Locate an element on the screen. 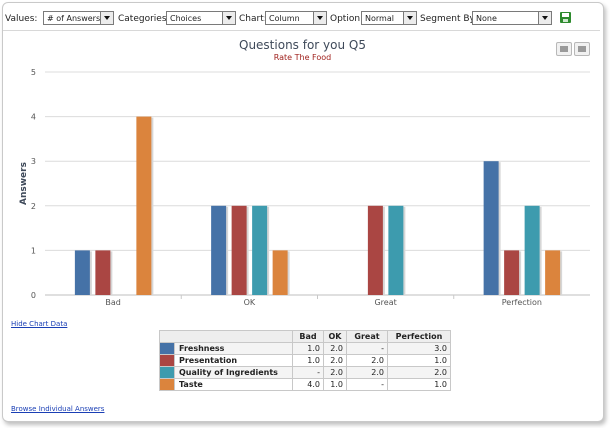 This screenshot has height=428, width=610. row-label: Freshness is located at coordinates (233, 348).